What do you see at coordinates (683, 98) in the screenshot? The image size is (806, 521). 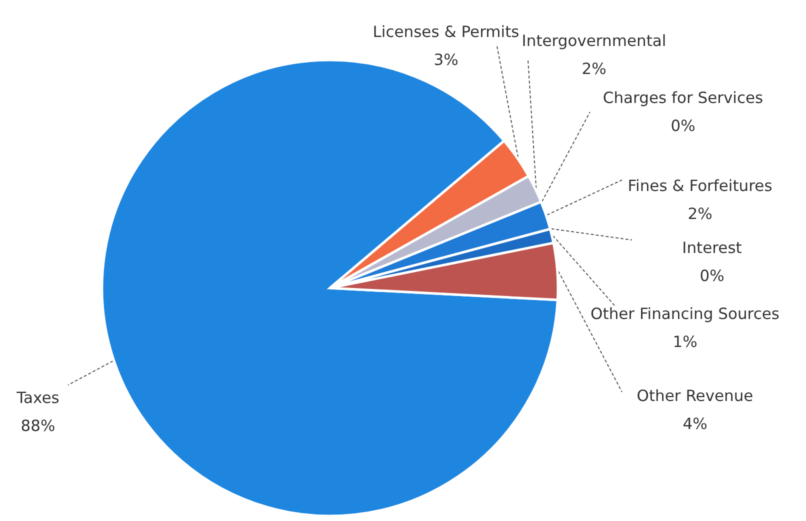 I see `category-label: Charges for Services` at bounding box center [683, 98].